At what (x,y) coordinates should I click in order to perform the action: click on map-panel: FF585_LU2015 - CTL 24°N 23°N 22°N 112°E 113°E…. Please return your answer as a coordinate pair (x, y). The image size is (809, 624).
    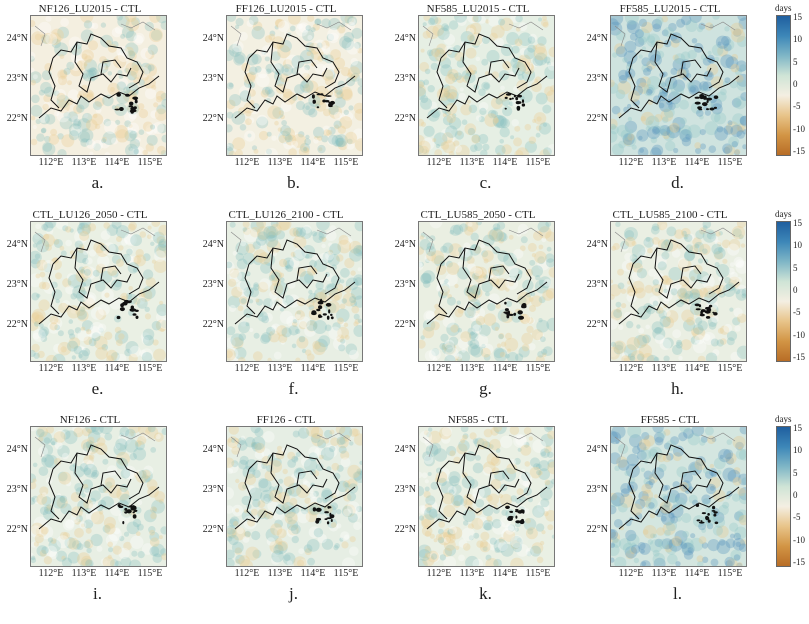
    Looking at the image, I should click on (670, 108).